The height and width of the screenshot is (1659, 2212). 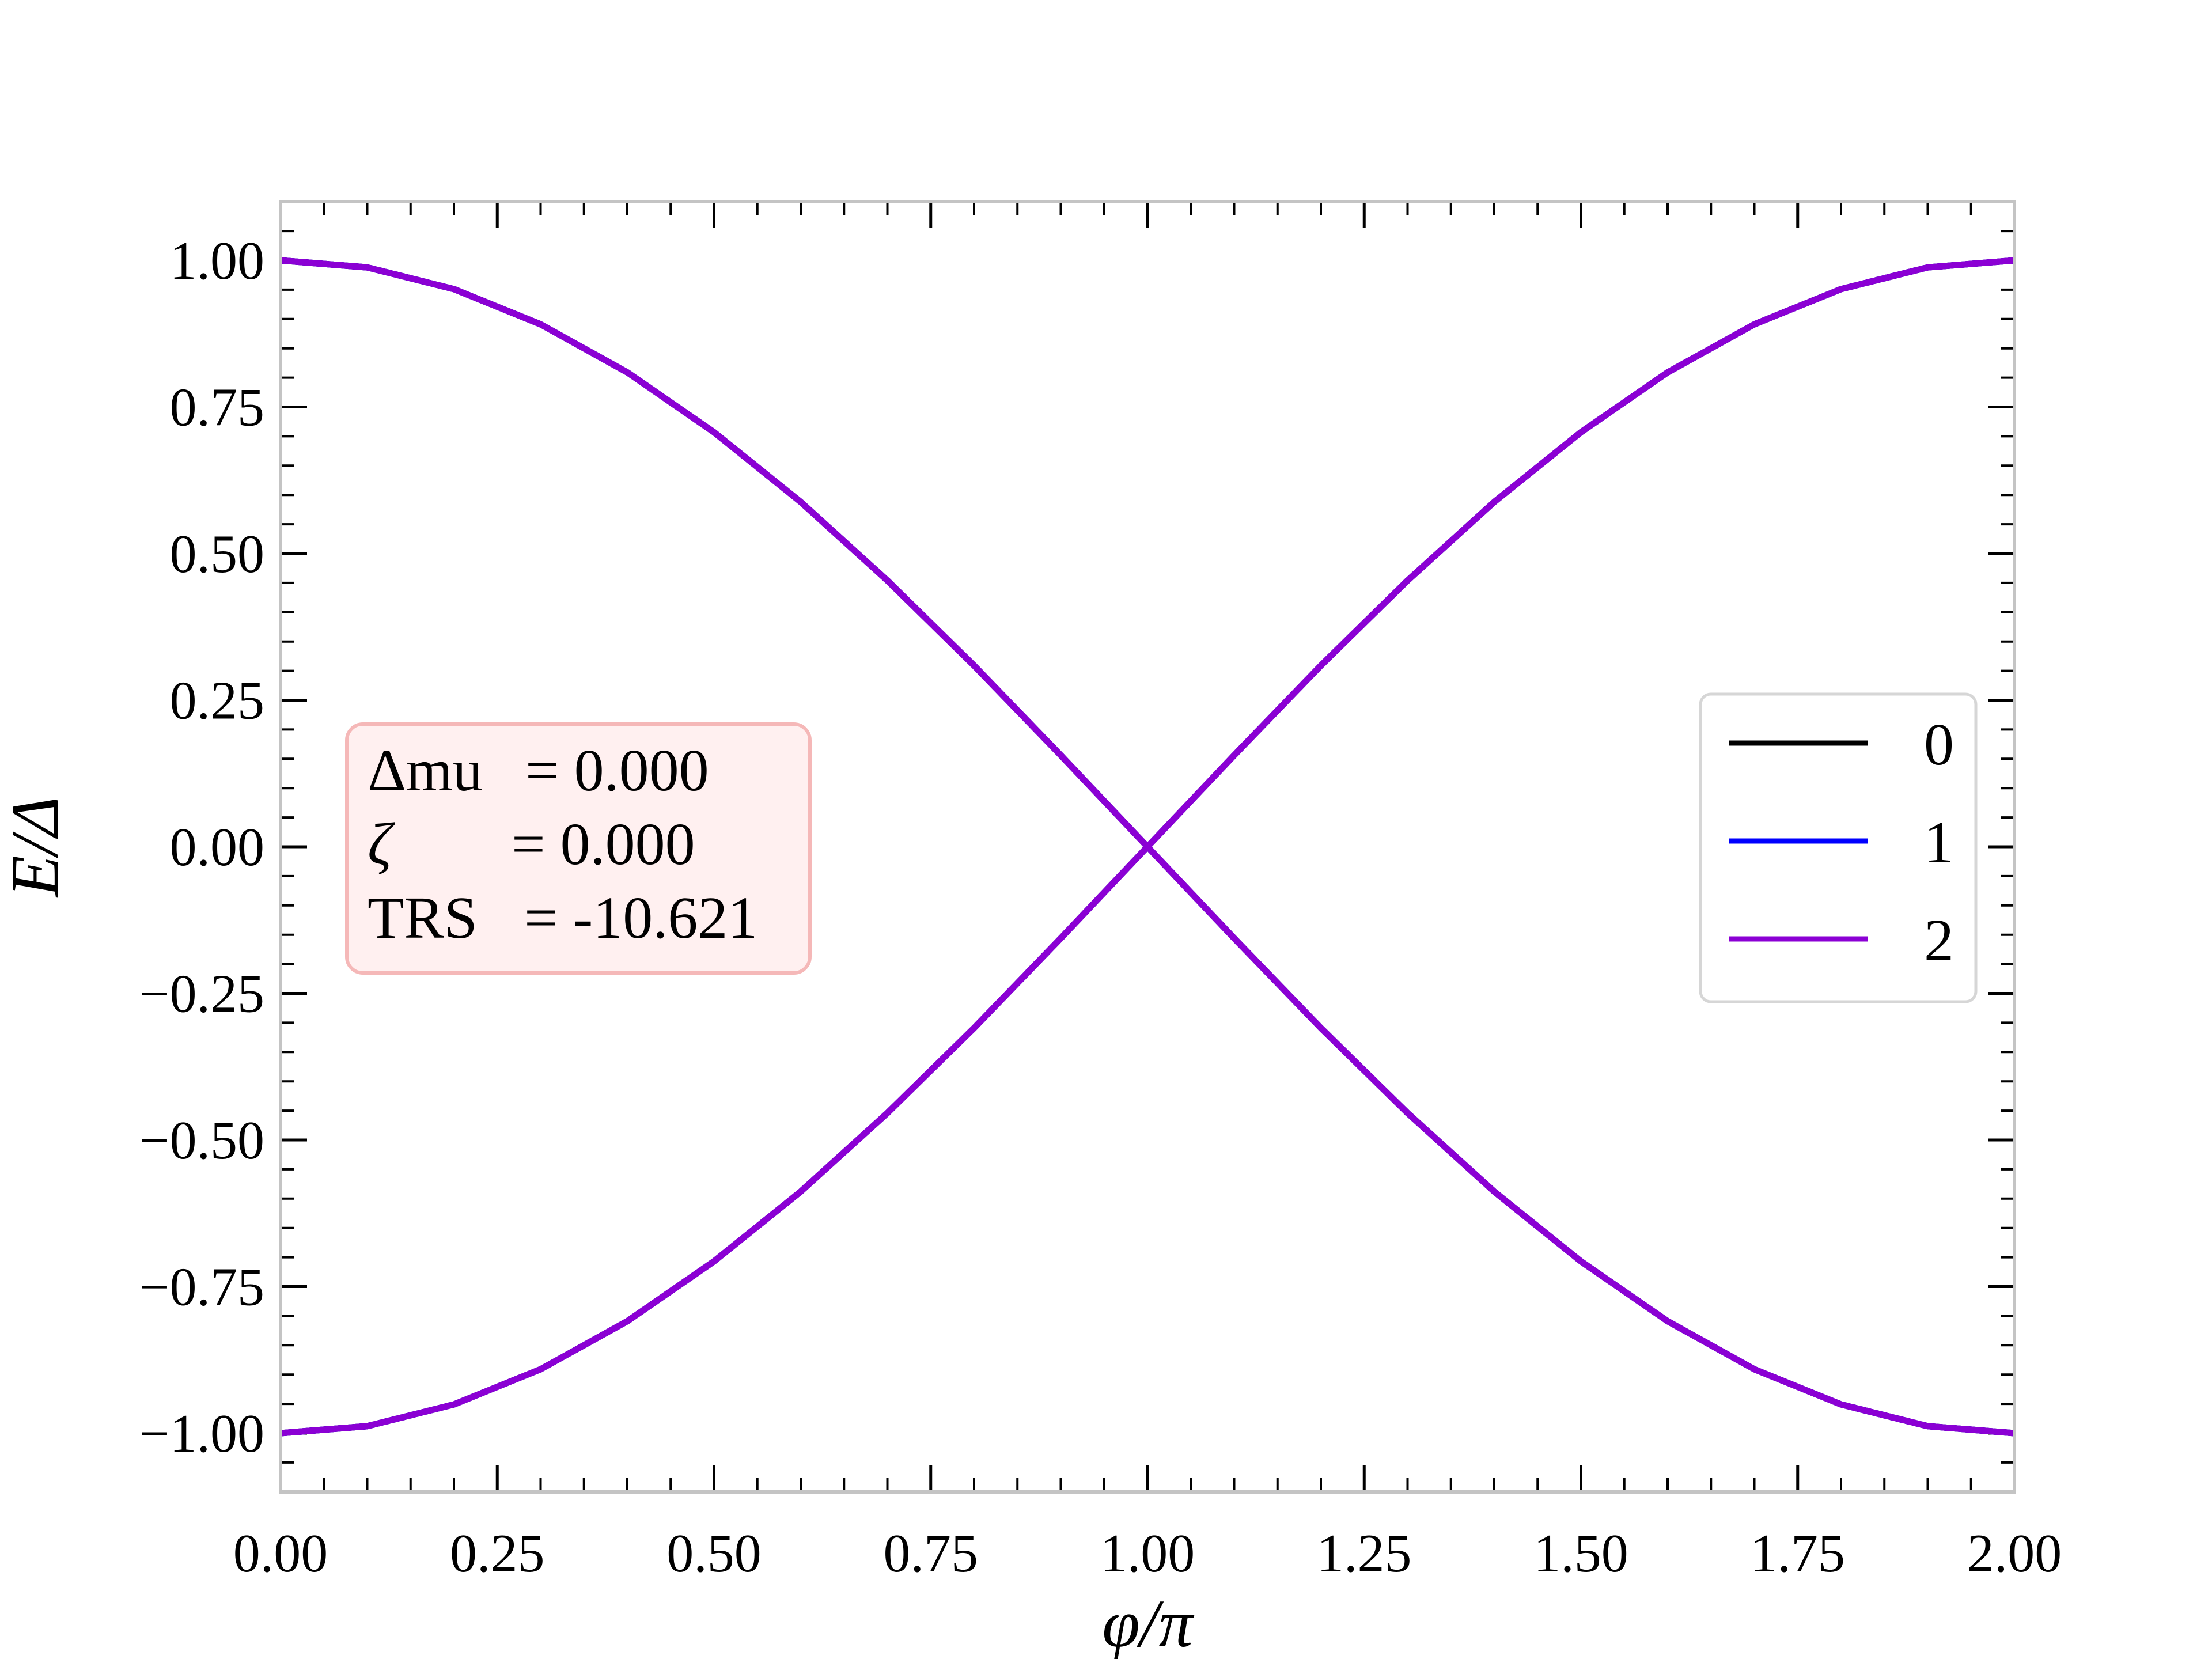 What do you see at coordinates (1364, 1554) in the screenshot?
I see `x-tick-label: 1.25` at bounding box center [1364, 1554].